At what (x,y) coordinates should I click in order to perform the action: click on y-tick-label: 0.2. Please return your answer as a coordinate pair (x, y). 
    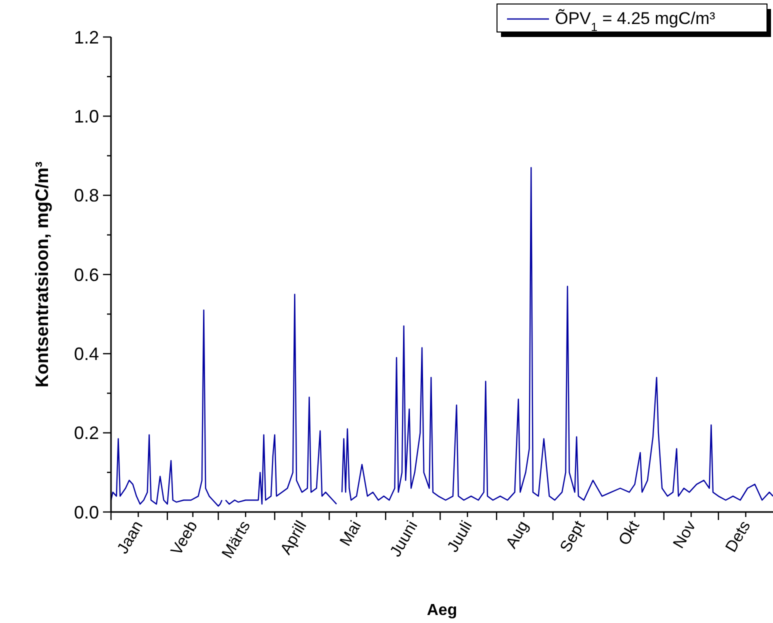
    Looking at the image, I should click on (86, 433).